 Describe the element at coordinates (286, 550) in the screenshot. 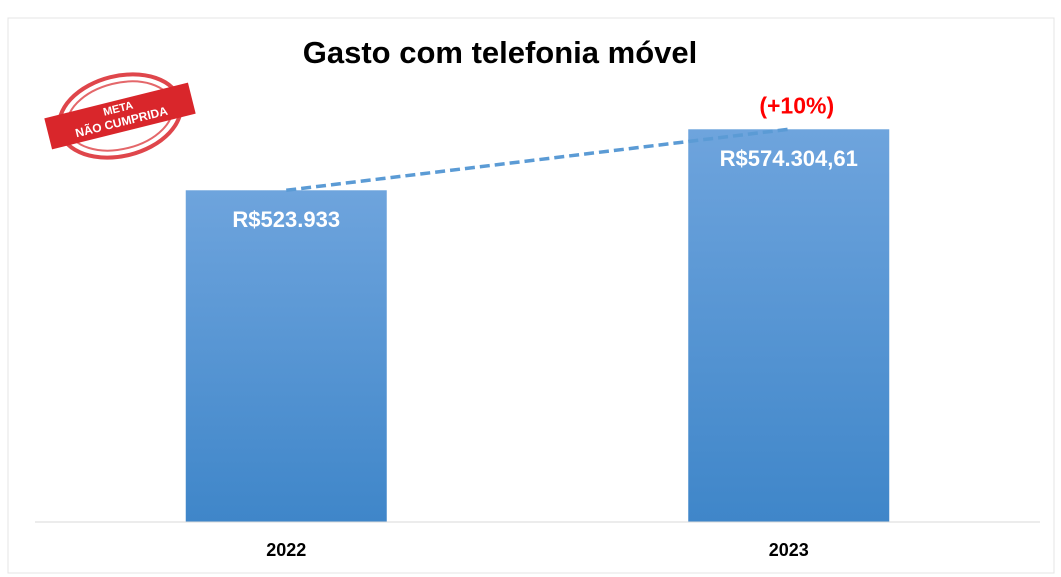

I see `x-tick-label: 2022` at that location.